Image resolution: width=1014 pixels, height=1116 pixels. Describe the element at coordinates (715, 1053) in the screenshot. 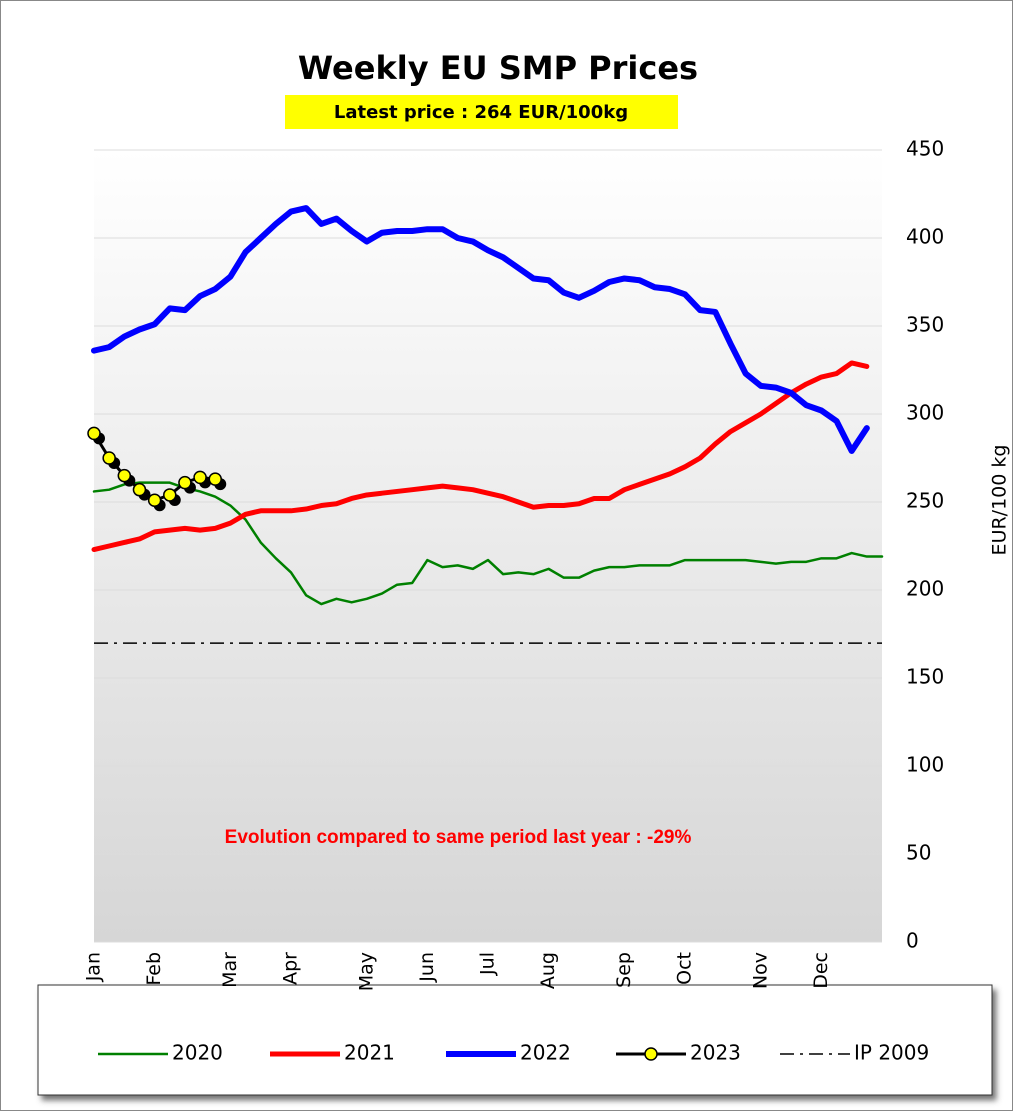

I see `legend-label: 2023` at that location.